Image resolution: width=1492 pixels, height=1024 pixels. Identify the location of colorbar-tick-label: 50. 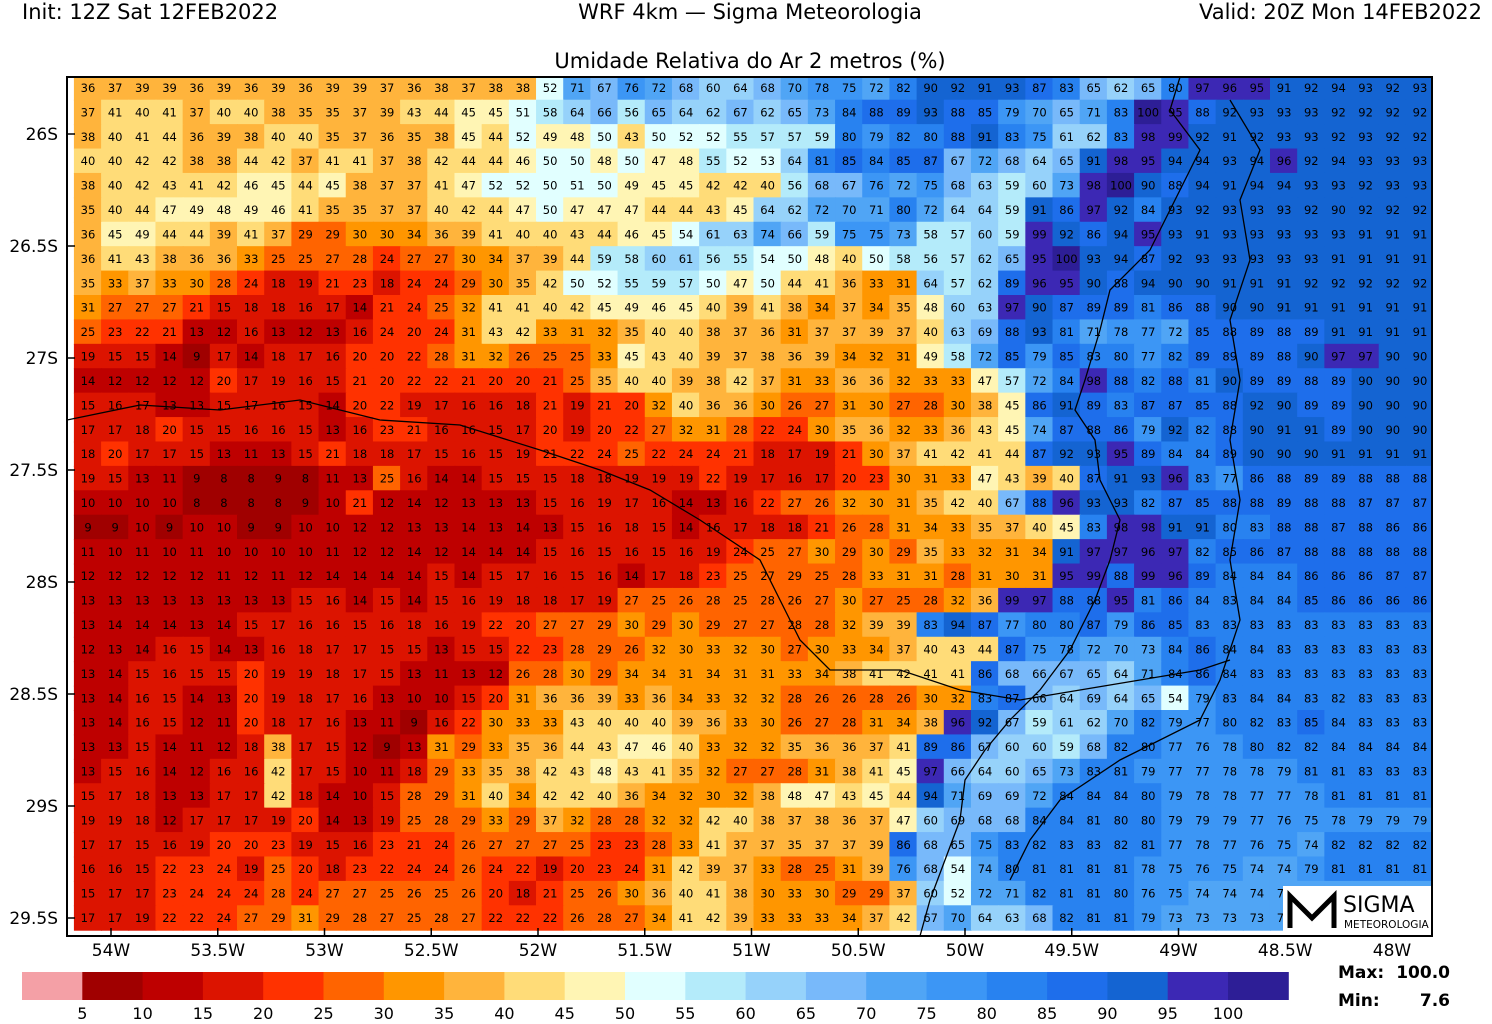
(625, 1012).